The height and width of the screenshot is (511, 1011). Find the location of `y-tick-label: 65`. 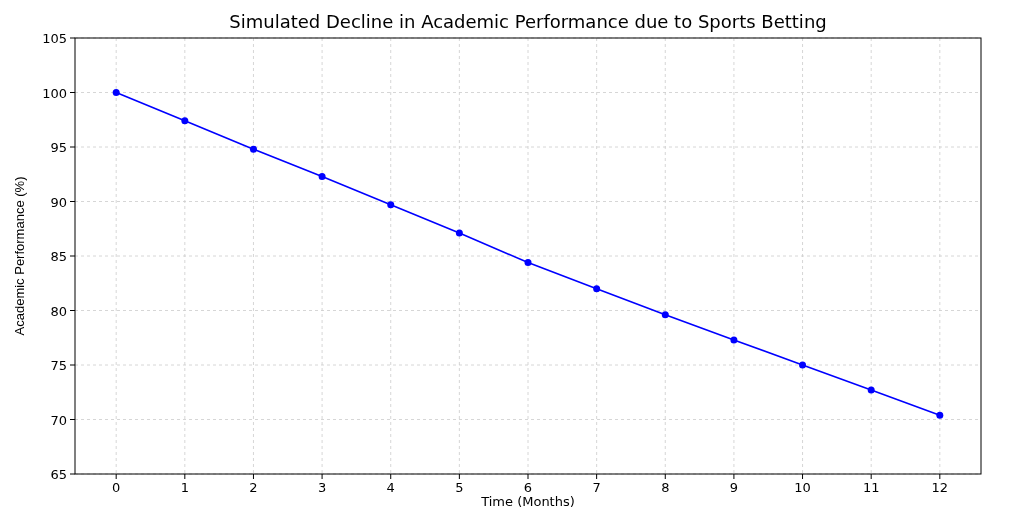

y-tick-label: 65 is located at coordinates (58, 474).